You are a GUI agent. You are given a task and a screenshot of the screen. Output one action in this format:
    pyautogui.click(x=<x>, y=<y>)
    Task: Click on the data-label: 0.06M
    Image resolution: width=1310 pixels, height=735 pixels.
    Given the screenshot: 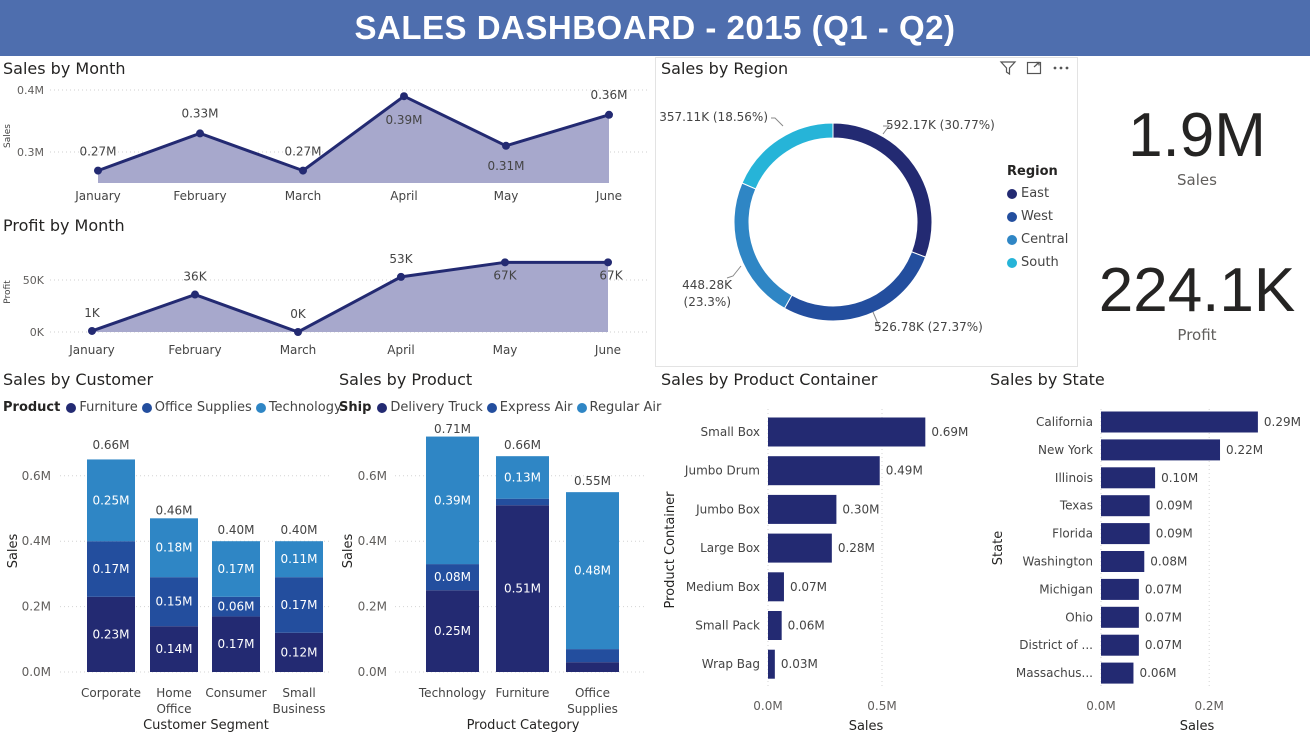 What is the action you would take?
    pyautogui.click(x=806, y=626)
    